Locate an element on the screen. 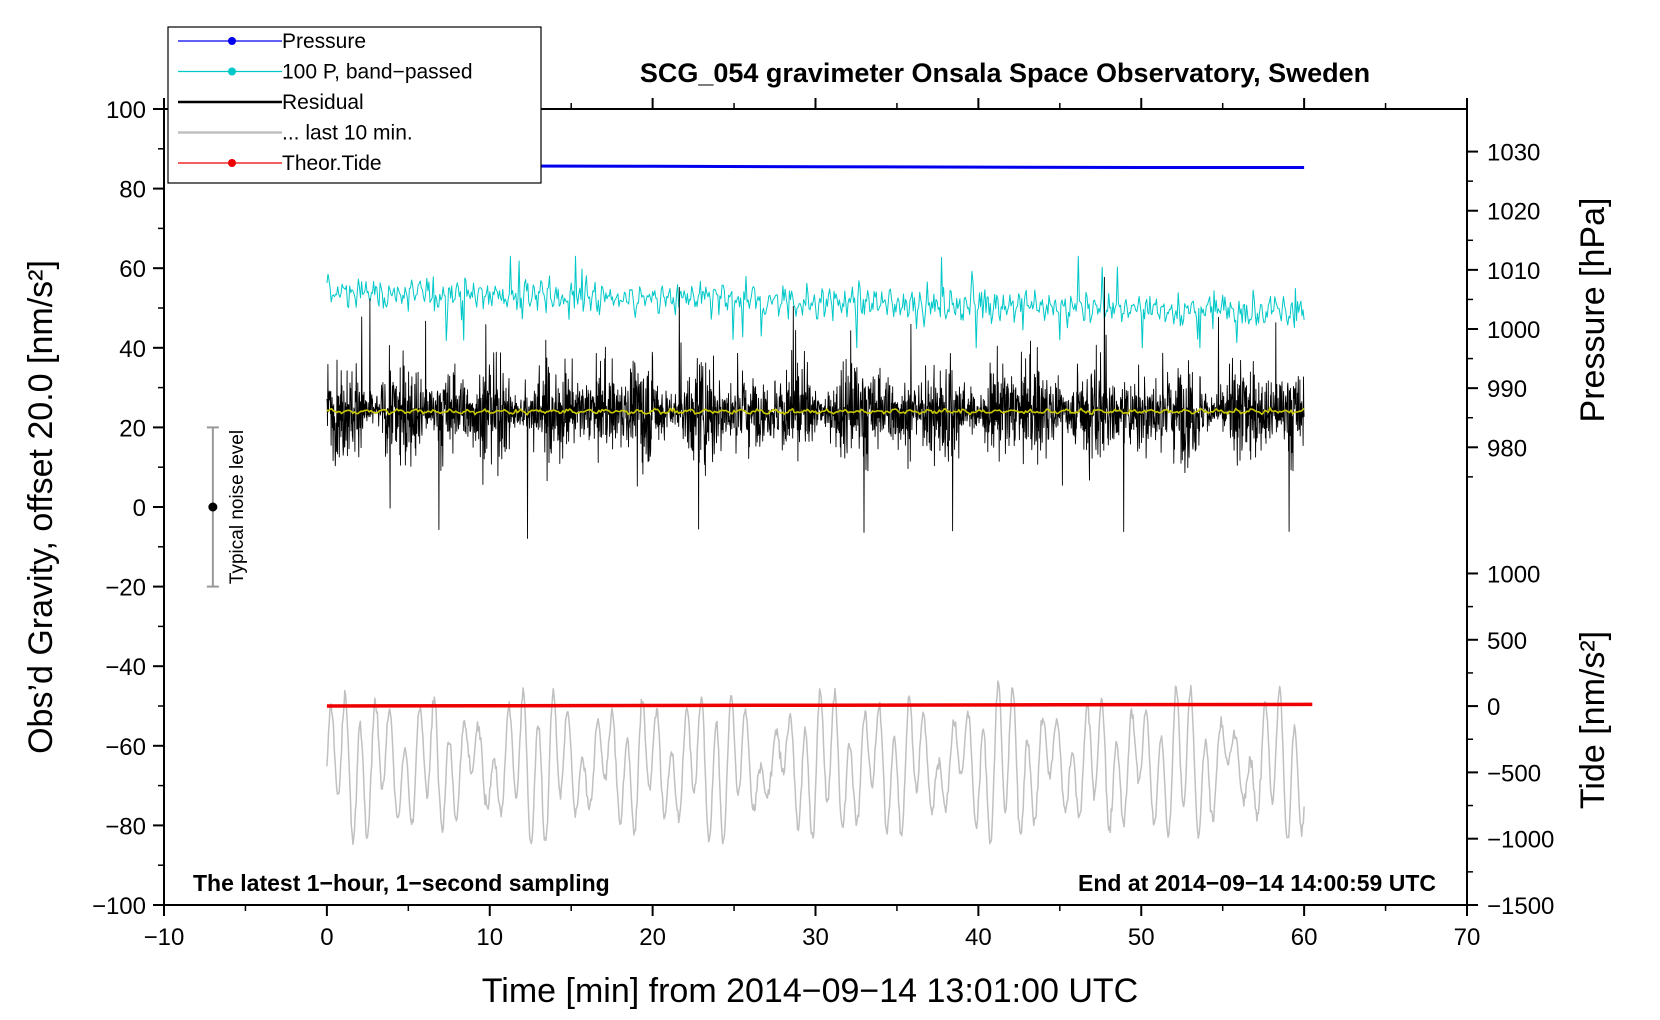 This screenshot has width=1660, height=1020. noise-level-label: Typical noise level is located at coordinates (237, 507).